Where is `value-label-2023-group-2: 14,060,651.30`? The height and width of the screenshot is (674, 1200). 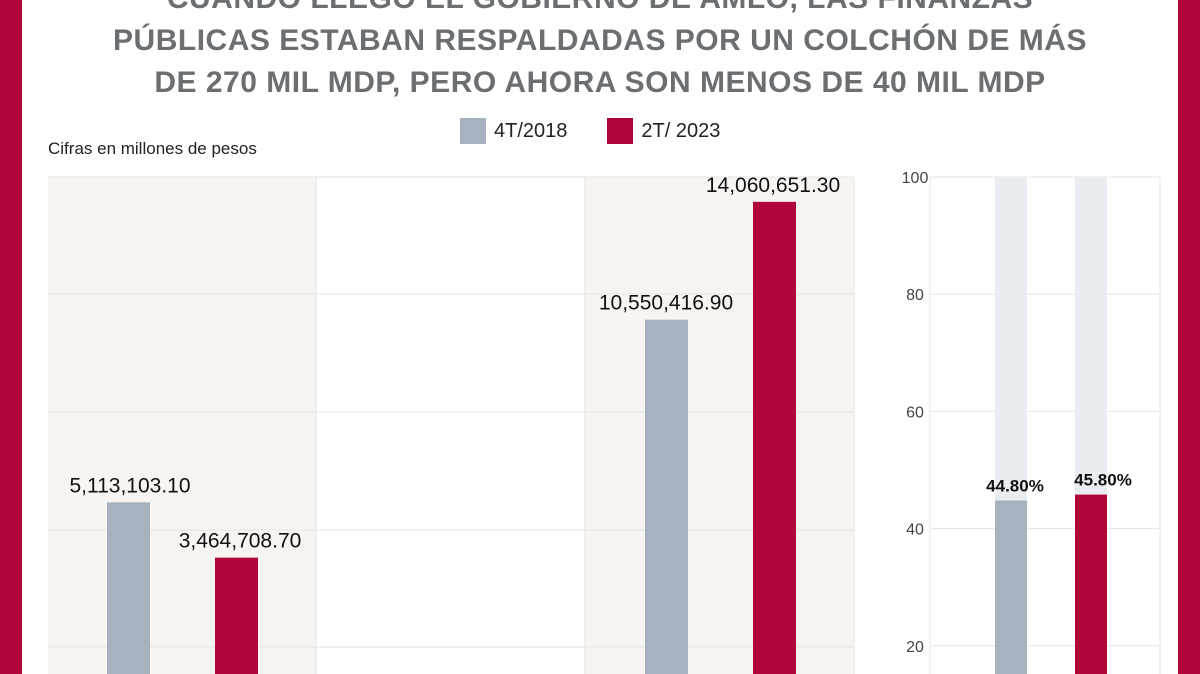
value-label-2023-group-2: 14,060,651.30 is located at coordinates (773, 185).